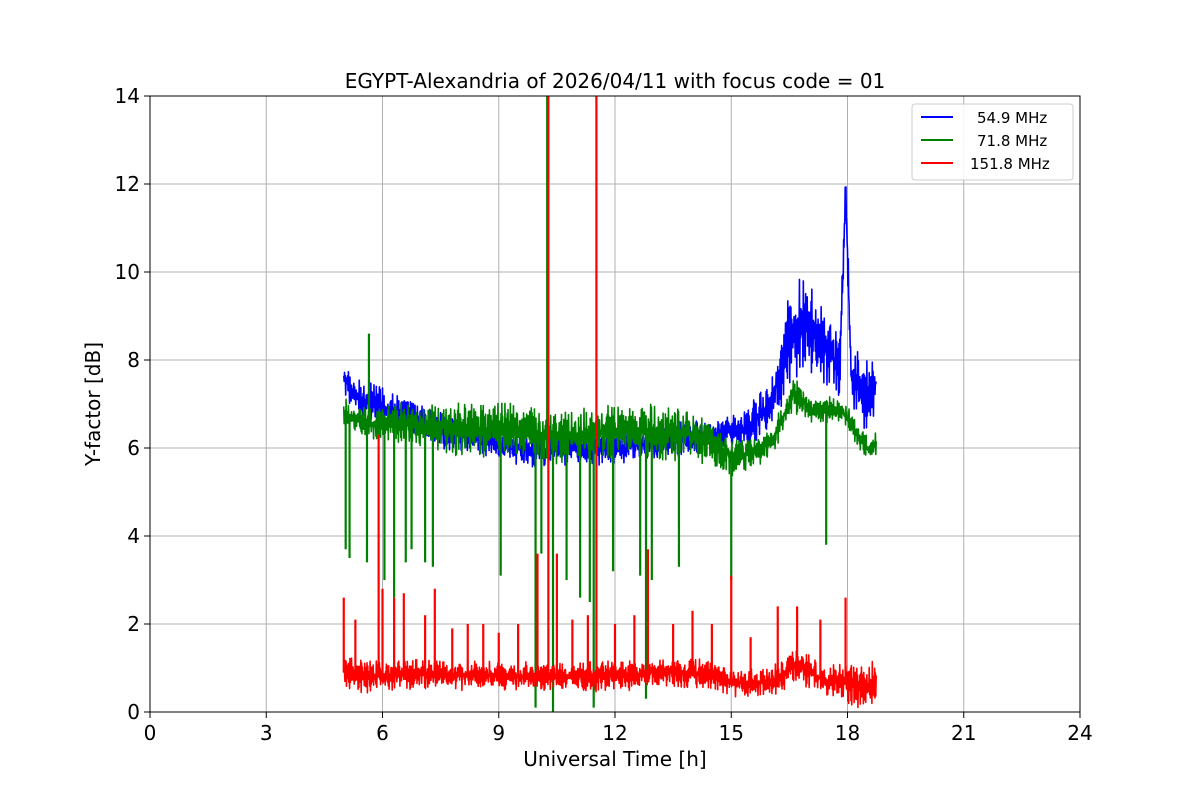 This screenshot has height=800, width=1200. What do you see at coordinates (963, 733) in the screenshot?
I see `x-tick-label: 21` at bounding box center [963, 733].